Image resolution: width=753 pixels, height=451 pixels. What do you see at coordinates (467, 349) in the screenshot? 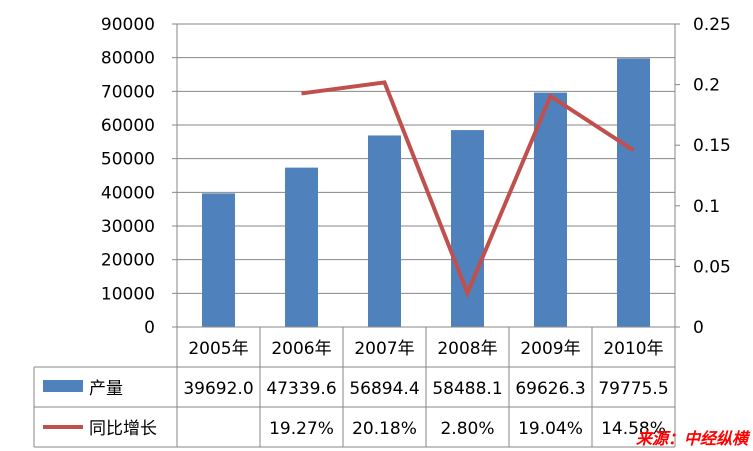
I see `category-label: 2008年` at bounding box center [467, 349].